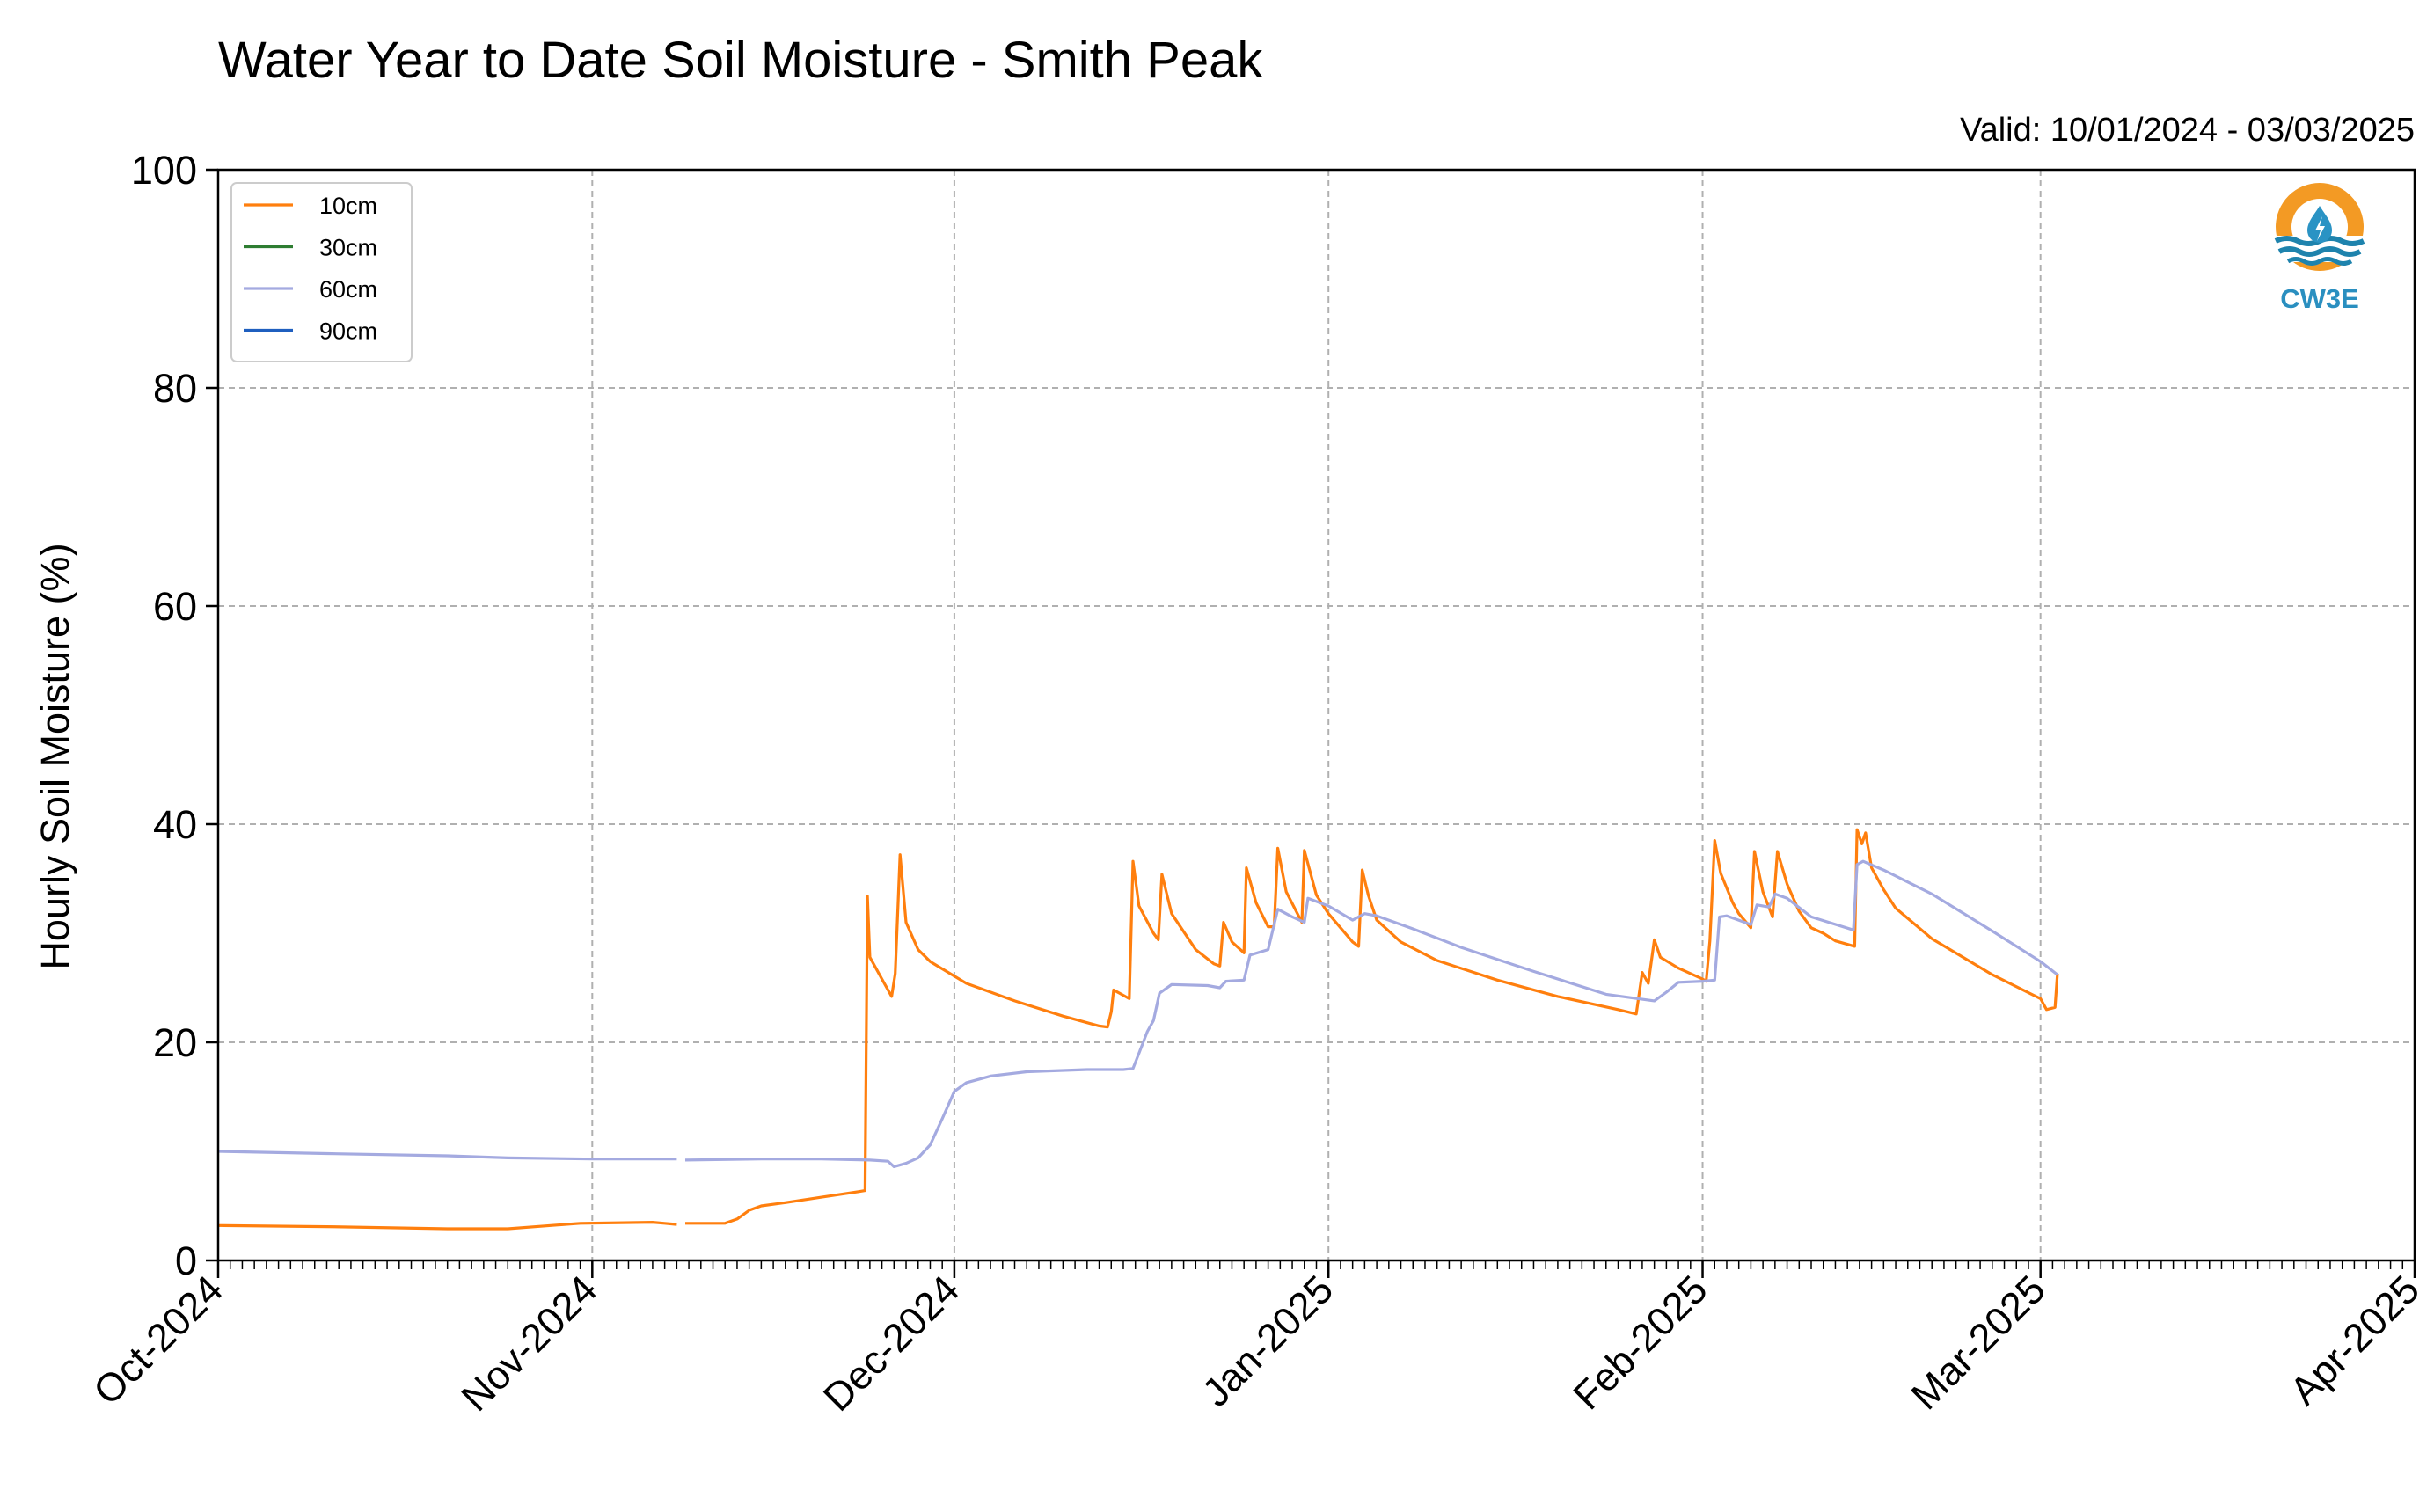  Describe the element at coordinates (164, 170) in the screenshot. I see `y-tick-label: 100` at that location.